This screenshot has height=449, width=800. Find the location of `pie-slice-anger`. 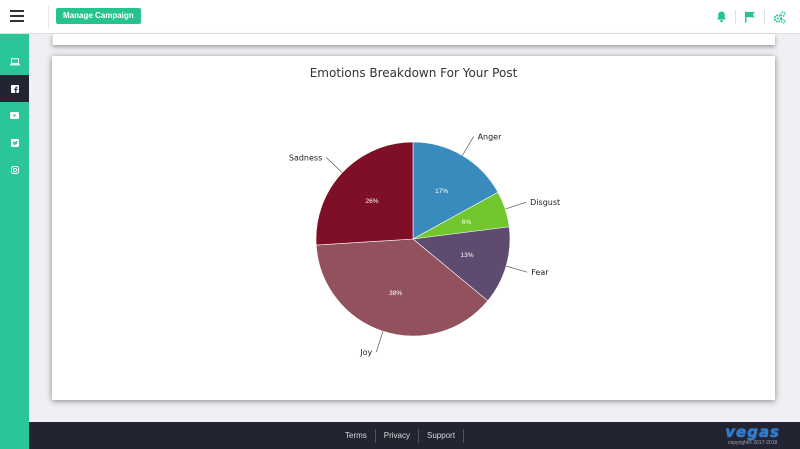

pie-slice-anger is located at coordinates (455, 190).